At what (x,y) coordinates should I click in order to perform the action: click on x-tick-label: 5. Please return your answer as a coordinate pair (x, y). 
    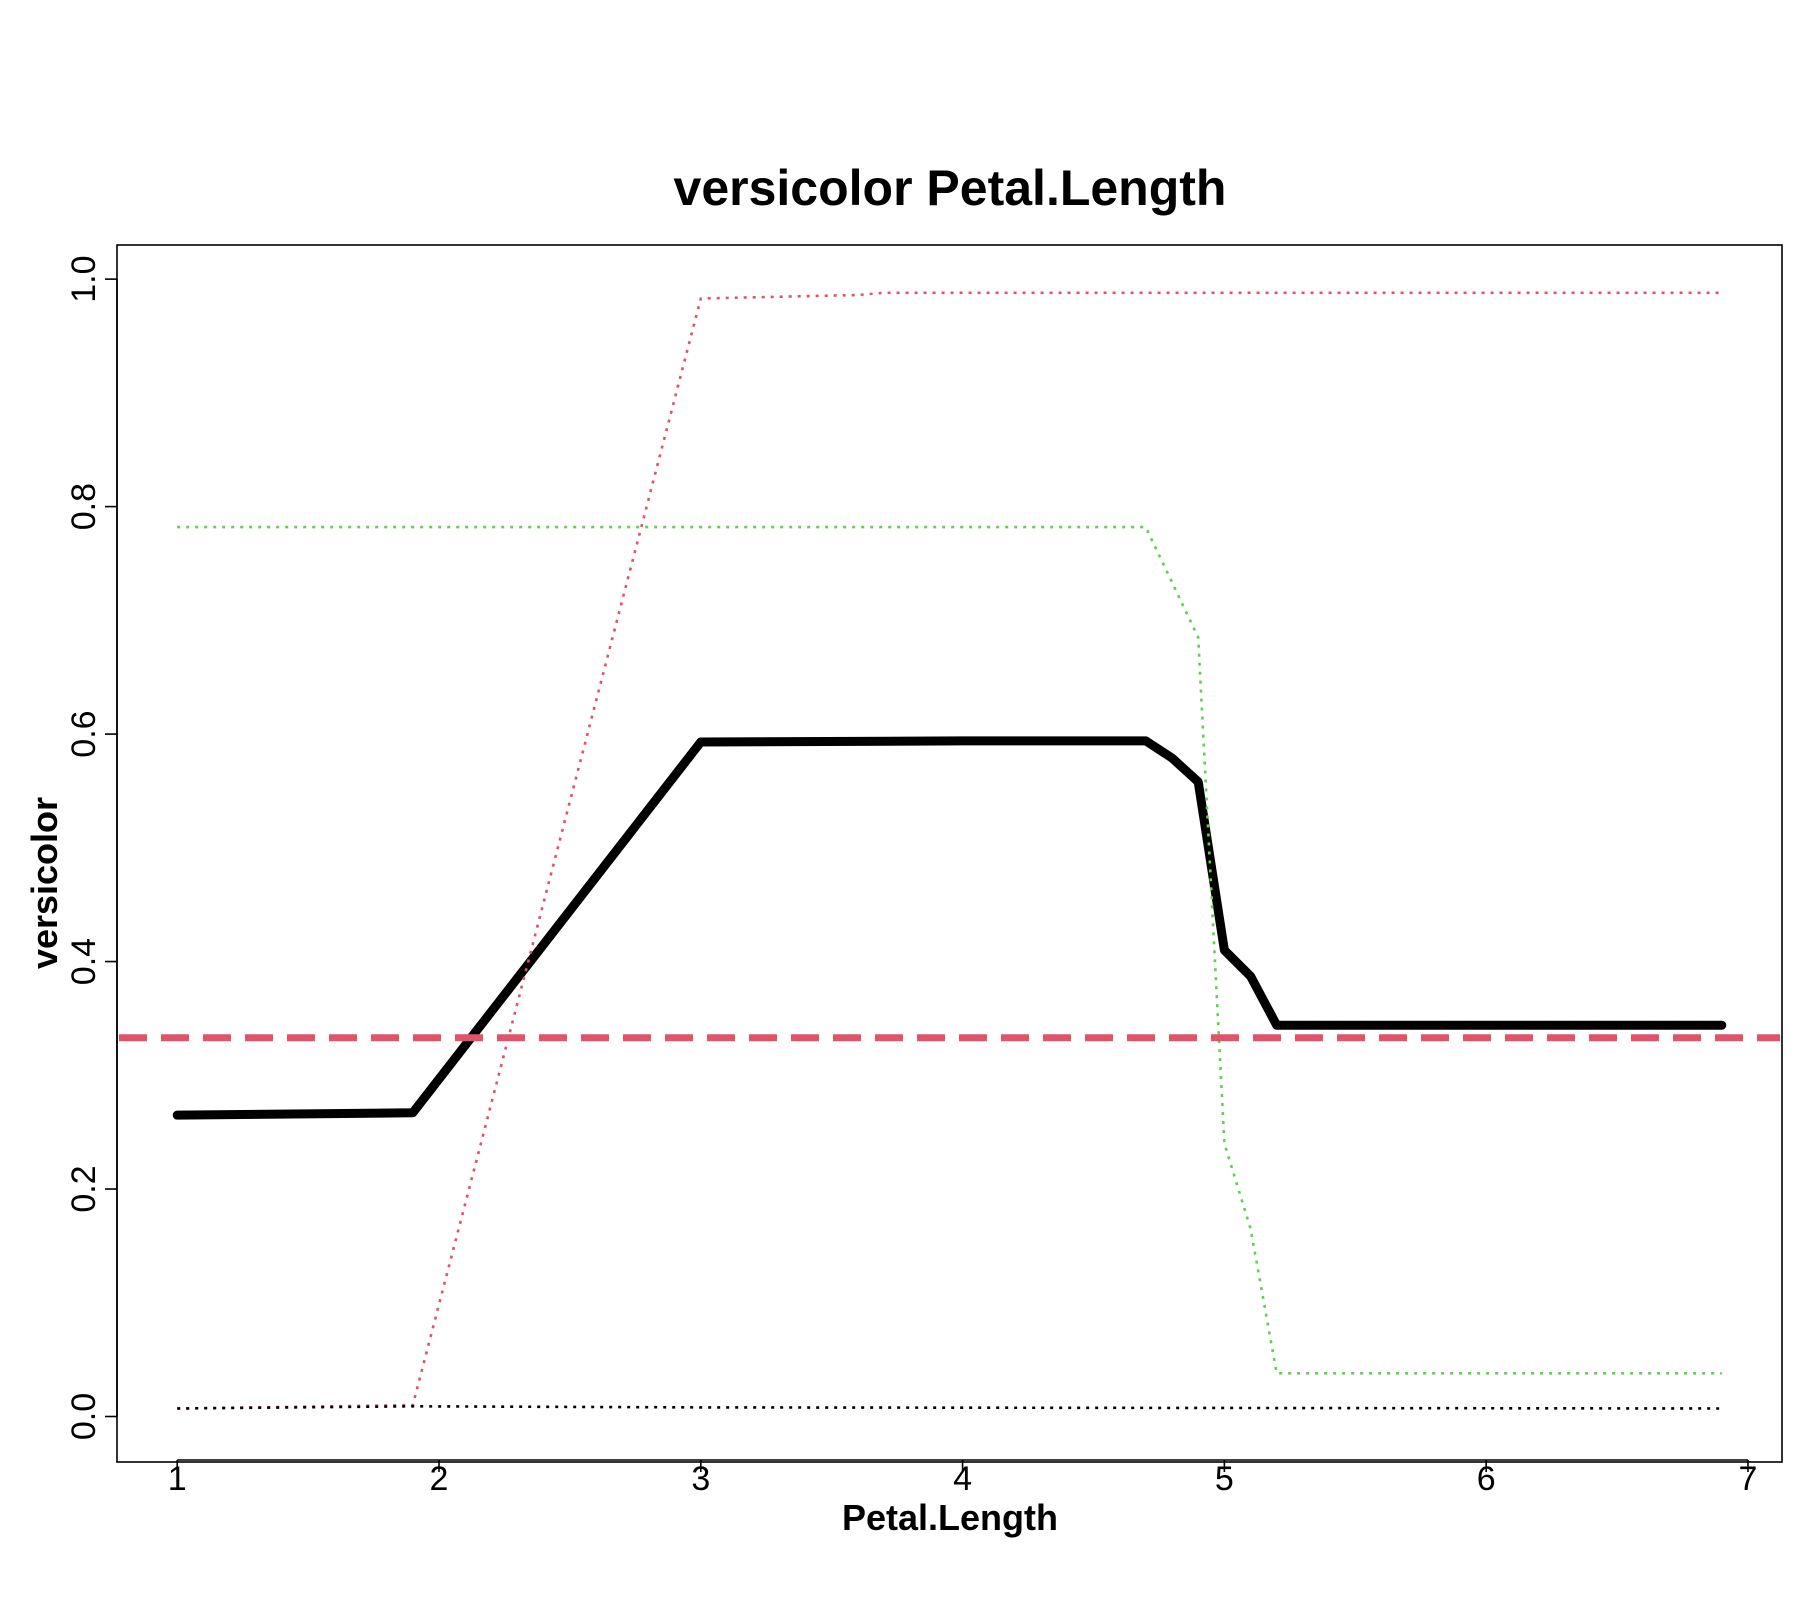
    Looking at the image, I should click on (1224, 1479).